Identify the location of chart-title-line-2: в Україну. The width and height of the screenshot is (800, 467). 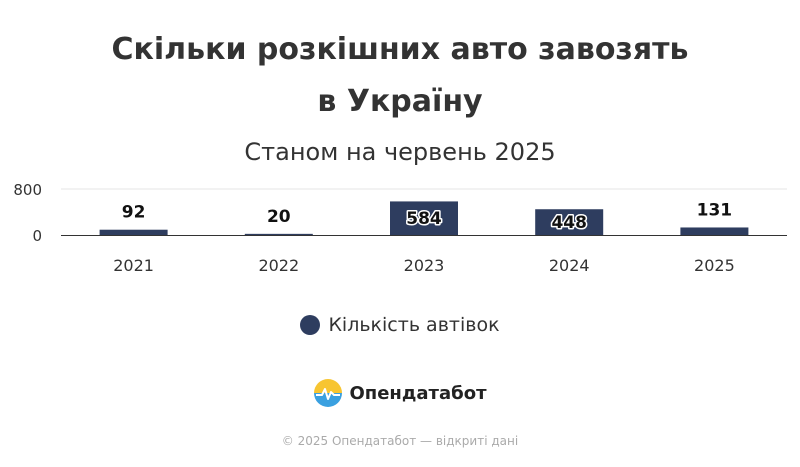
(400, 101).